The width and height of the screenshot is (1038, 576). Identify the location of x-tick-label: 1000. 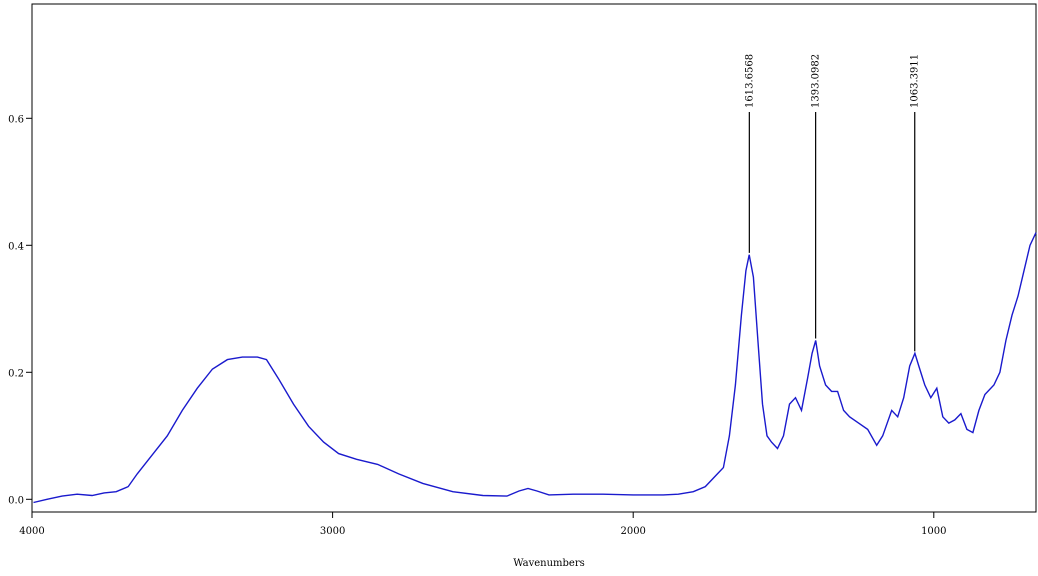
(933, 531).